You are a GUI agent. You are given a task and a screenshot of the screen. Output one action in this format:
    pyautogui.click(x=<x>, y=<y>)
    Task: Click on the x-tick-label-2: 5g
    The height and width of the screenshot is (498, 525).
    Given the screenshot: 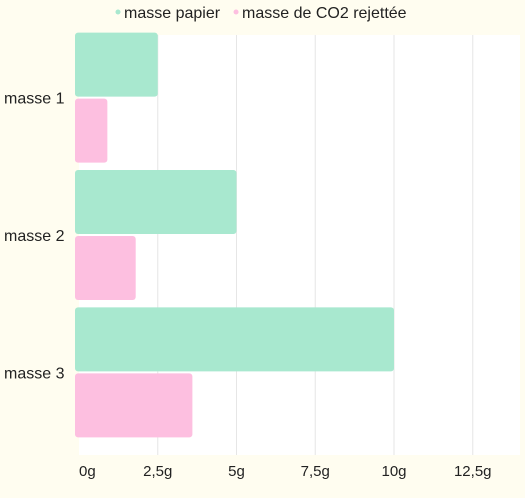 What is the action you would take?
    pyautogui.click(x=236, y=471)
    